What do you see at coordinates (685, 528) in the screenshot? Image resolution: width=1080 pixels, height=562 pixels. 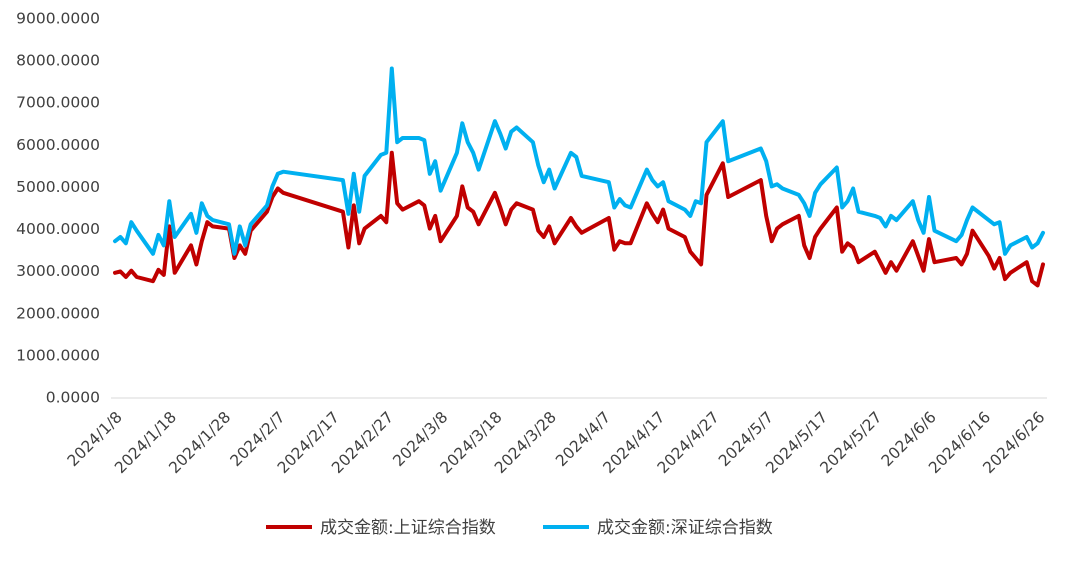 I see `legend-label-2: 成交金额:深证综合指数` at bounding box center [685, 528].